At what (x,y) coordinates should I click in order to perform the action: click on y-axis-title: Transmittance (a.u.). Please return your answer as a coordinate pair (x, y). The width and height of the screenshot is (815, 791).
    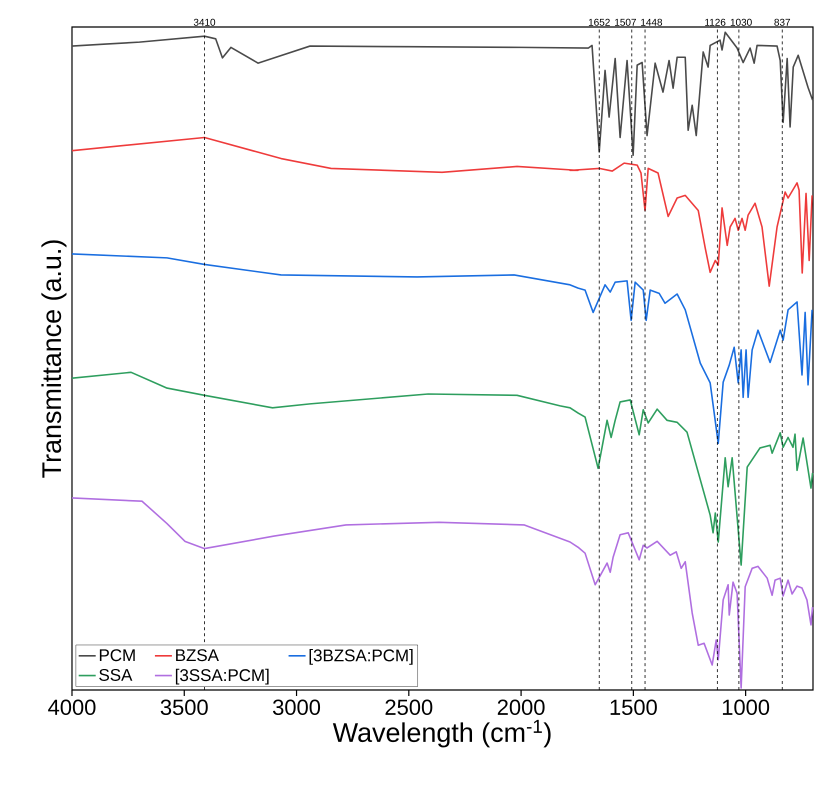
    Looking at the image, I should click on (53, 359).